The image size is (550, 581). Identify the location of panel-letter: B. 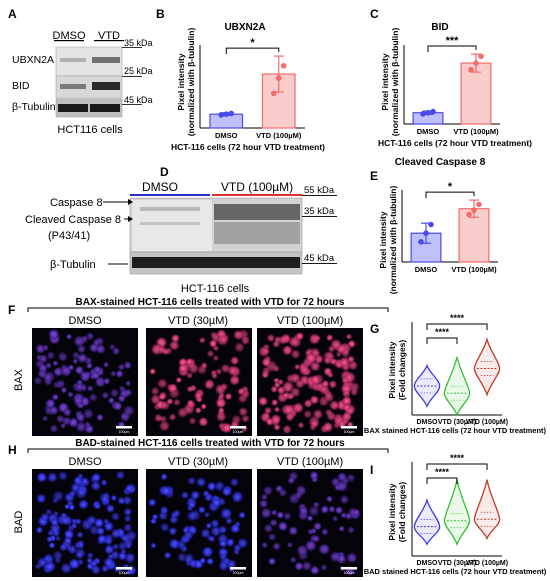
(160, 14).